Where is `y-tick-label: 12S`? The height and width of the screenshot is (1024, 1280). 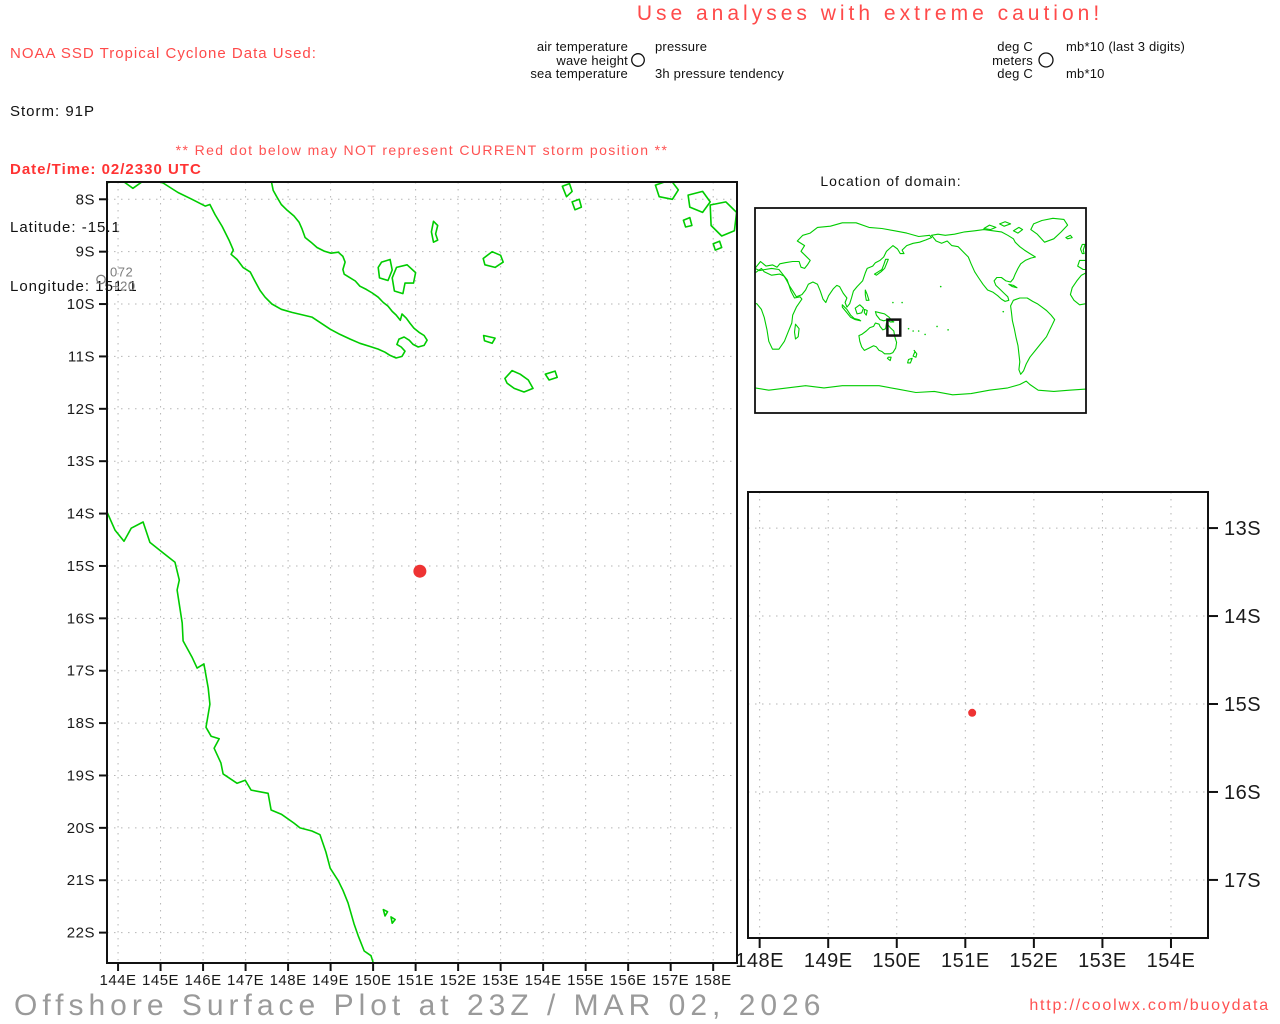
y-tick-label: 12S is located at coordinates (81, 409).